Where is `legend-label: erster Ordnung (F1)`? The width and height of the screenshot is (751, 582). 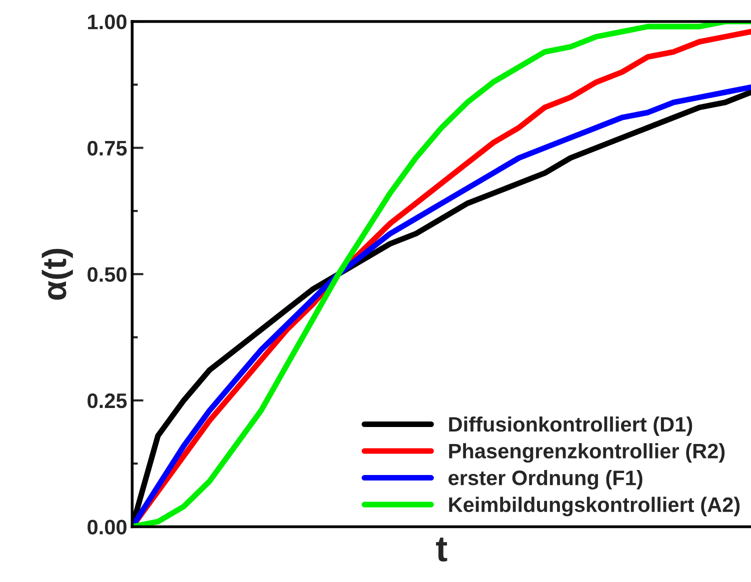
legend-label: erster Ordnung (F1) is located at coordinates (545, 480).